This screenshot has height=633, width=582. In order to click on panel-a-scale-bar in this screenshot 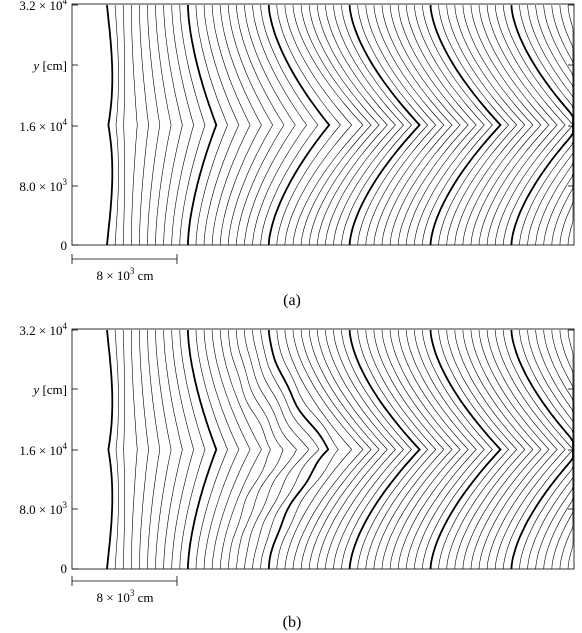, I will do `click(124, 259)`.